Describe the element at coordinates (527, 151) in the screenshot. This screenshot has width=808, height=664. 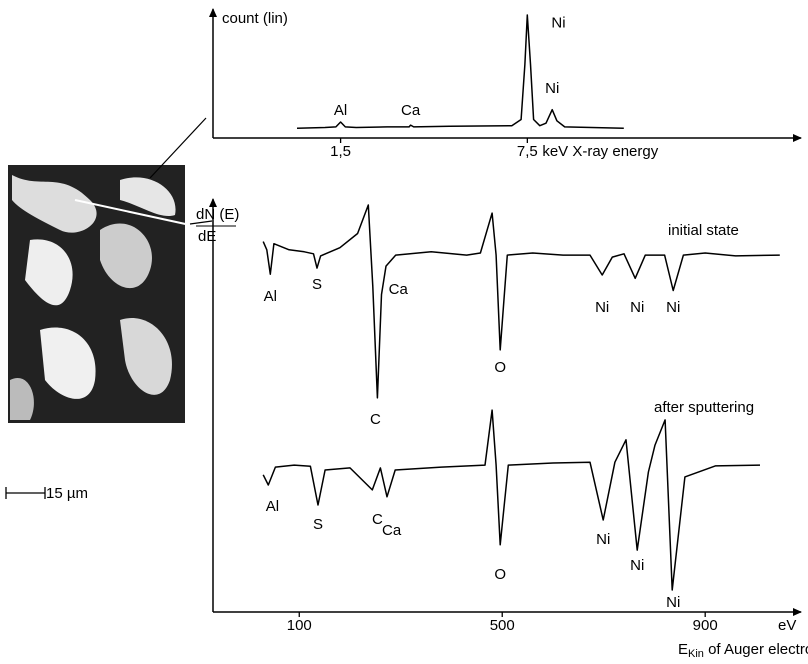
I see `x-tick-label: 7,5` at that location.